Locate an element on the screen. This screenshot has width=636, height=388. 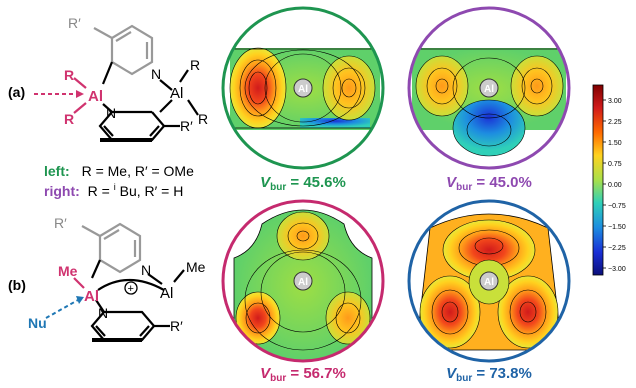
al-left-b: Al is located at coordinates (91, 296).